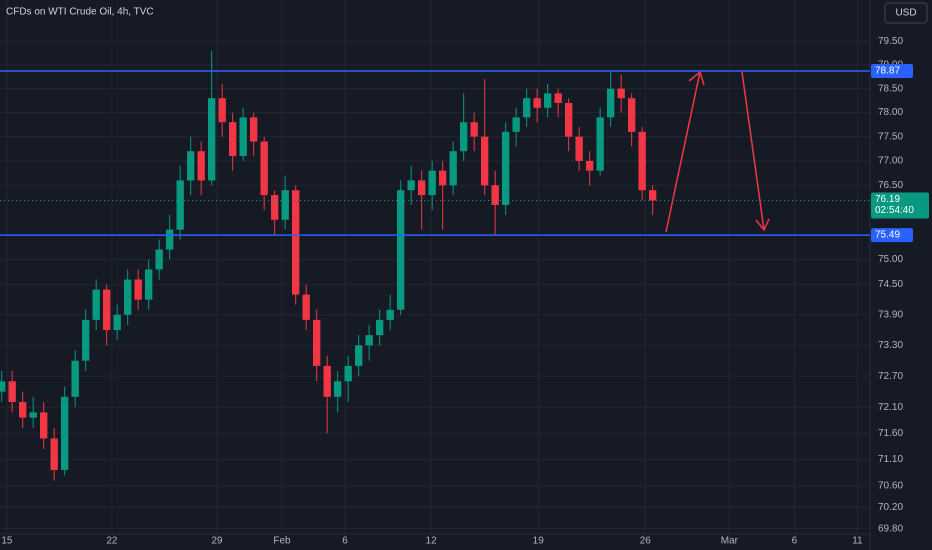 The height and width of the screenshot is (550, 932). I want to click on last-price-box, so click(900, 205).